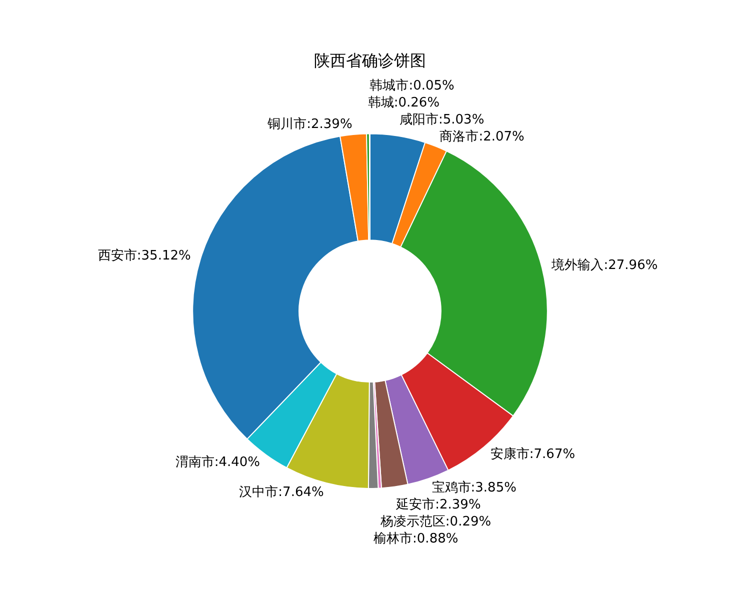 This screenshot has width=740, height=592. What do you see at coordinates (309, 124) in the screenshot?
I see `slice-label: 铜川市:2.39%` at bounding box center [309, 124].